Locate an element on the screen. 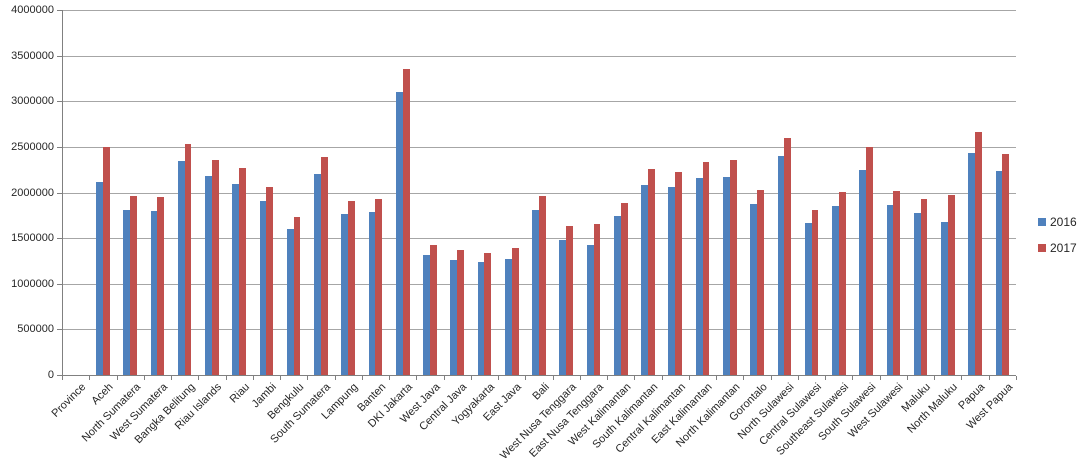 The image size is (1077, 473). legend: 2016 2017 is located at coordinates (1057, 240).